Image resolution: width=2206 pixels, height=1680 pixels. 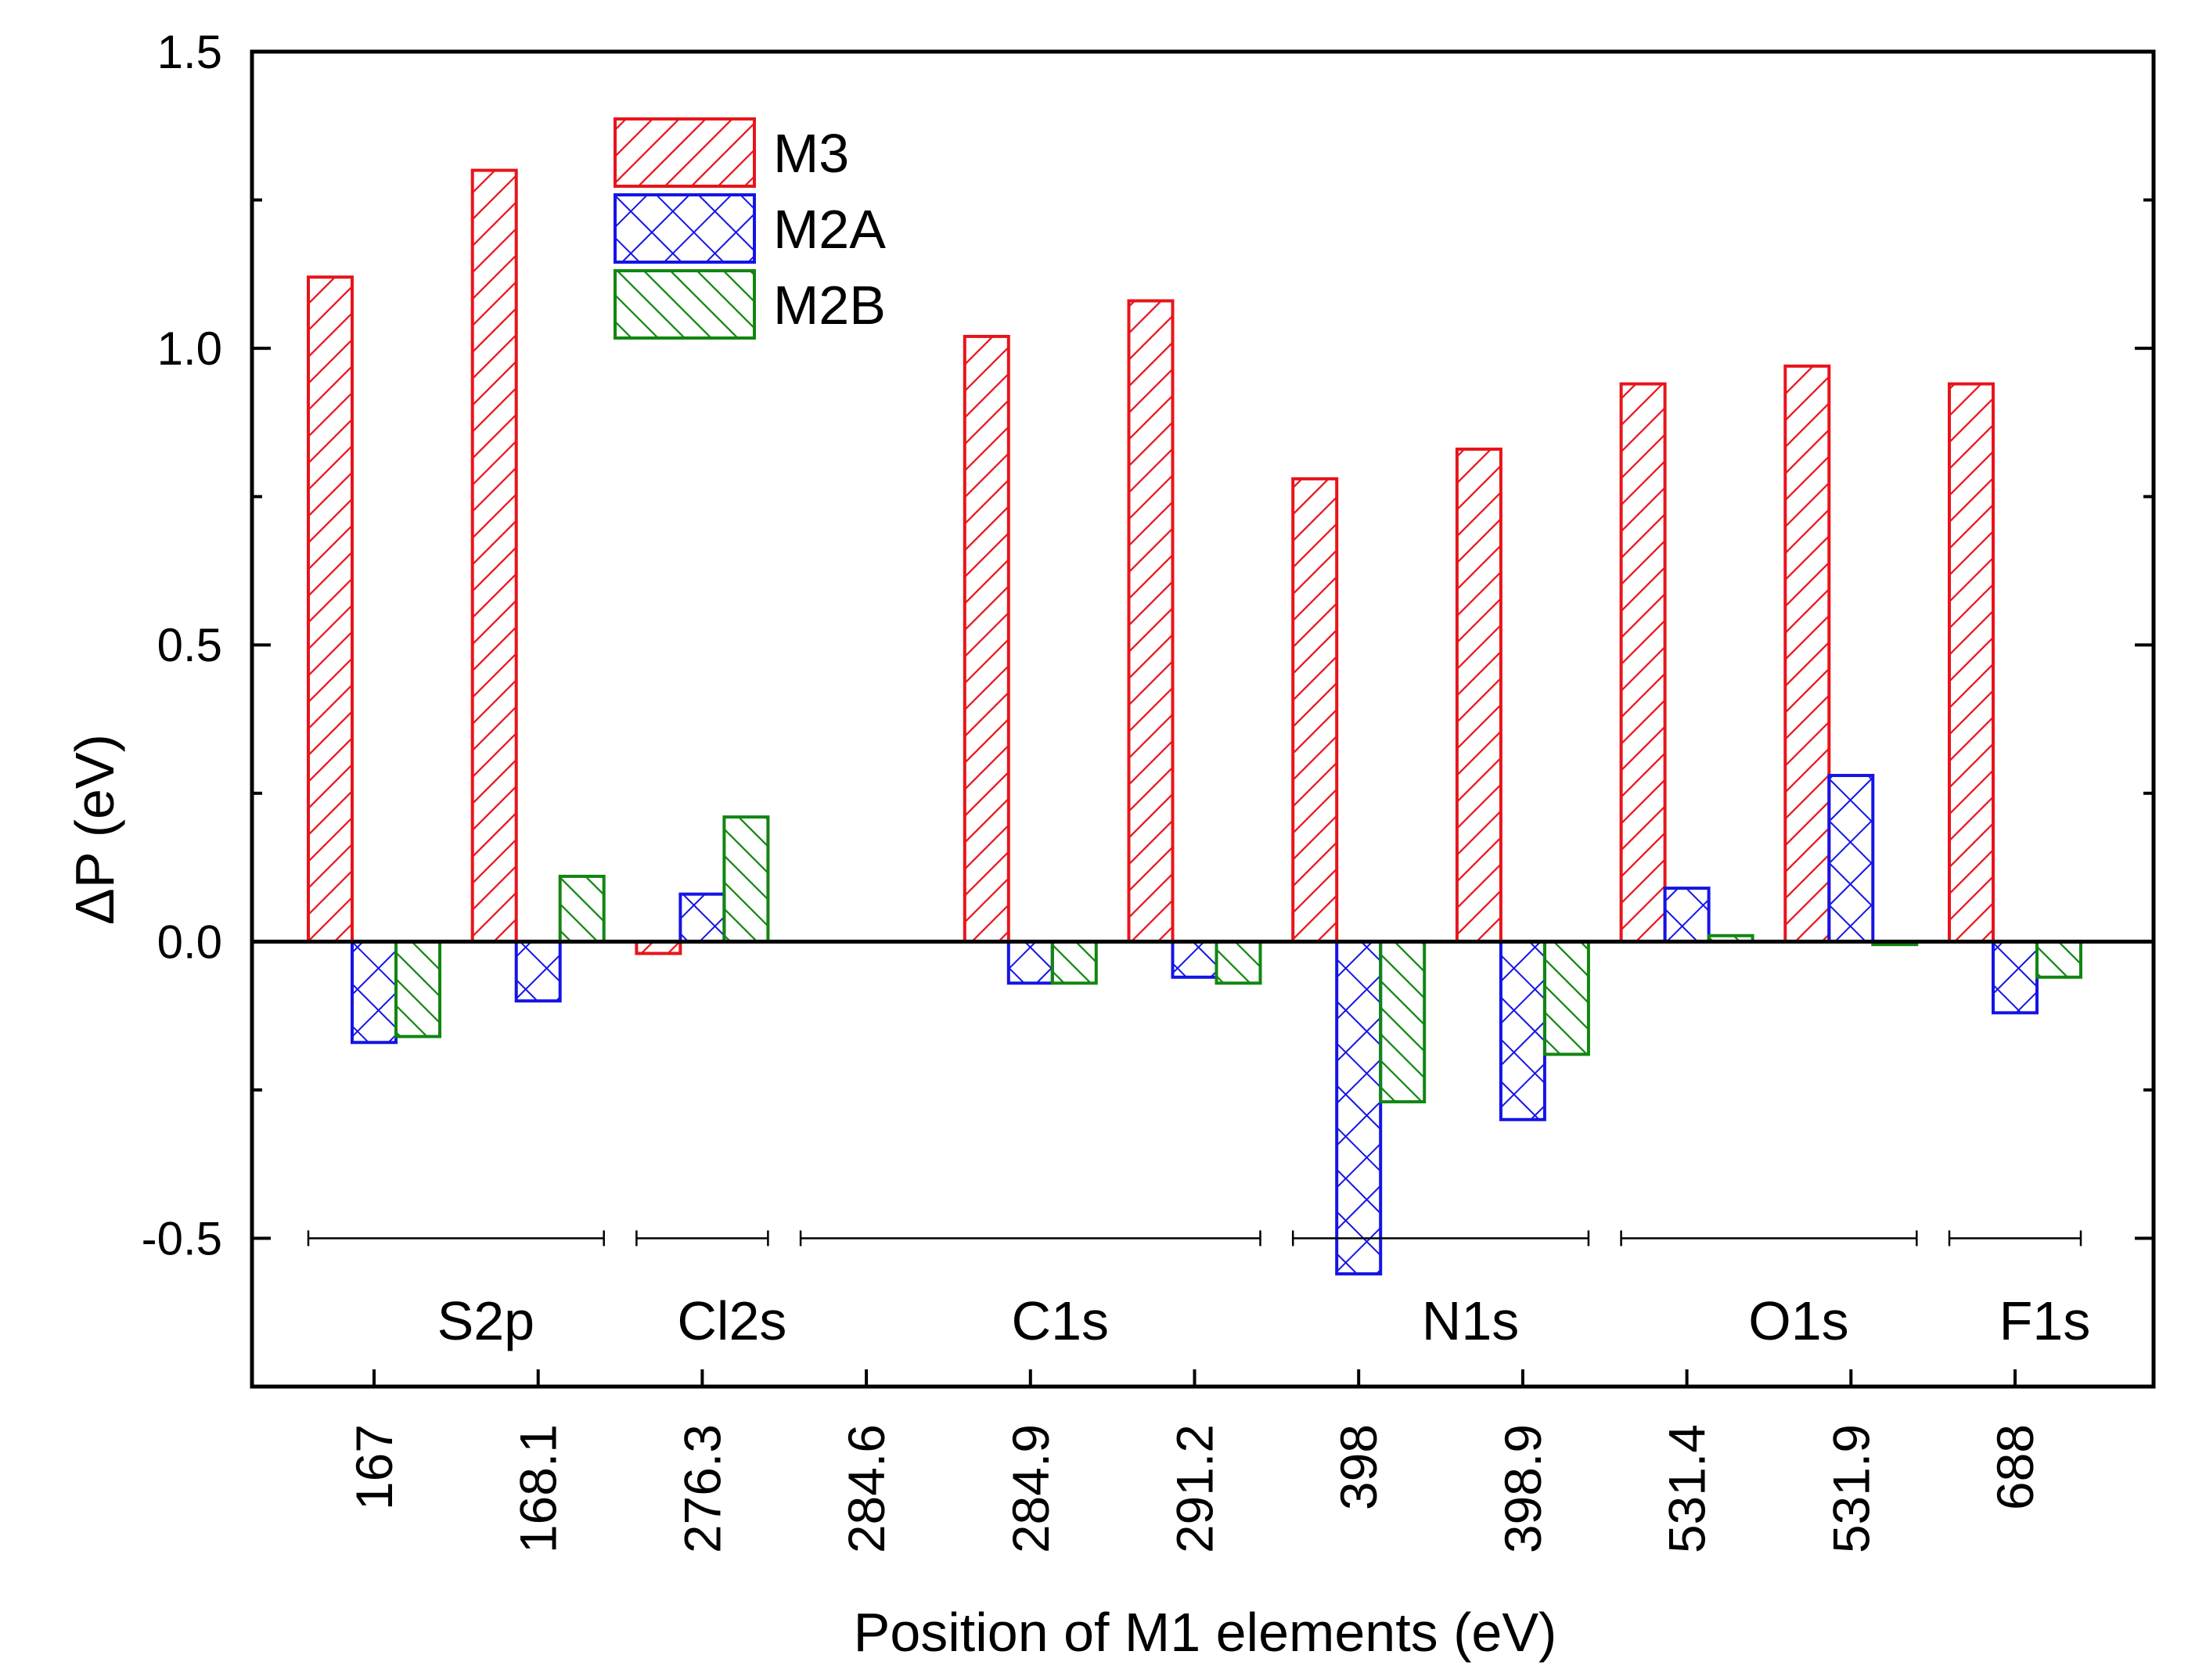 What do you see at coordinates (746, 879) in the screenshot?
I see `bar-m2b-276.3` at bounding box center [746, 879].